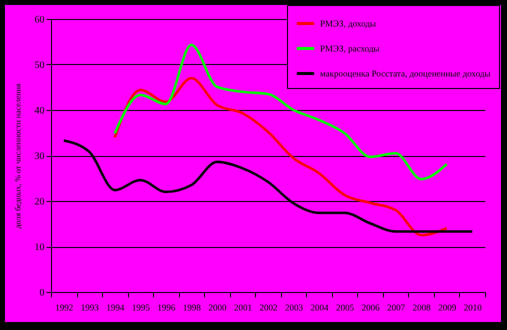 Image resolution: width=507 pixels, height=330 pixels. What do you see at coordinates (192, 307) in the screenshot?
I see `x-tick-label: 1998` at bounding box center [192, 307].